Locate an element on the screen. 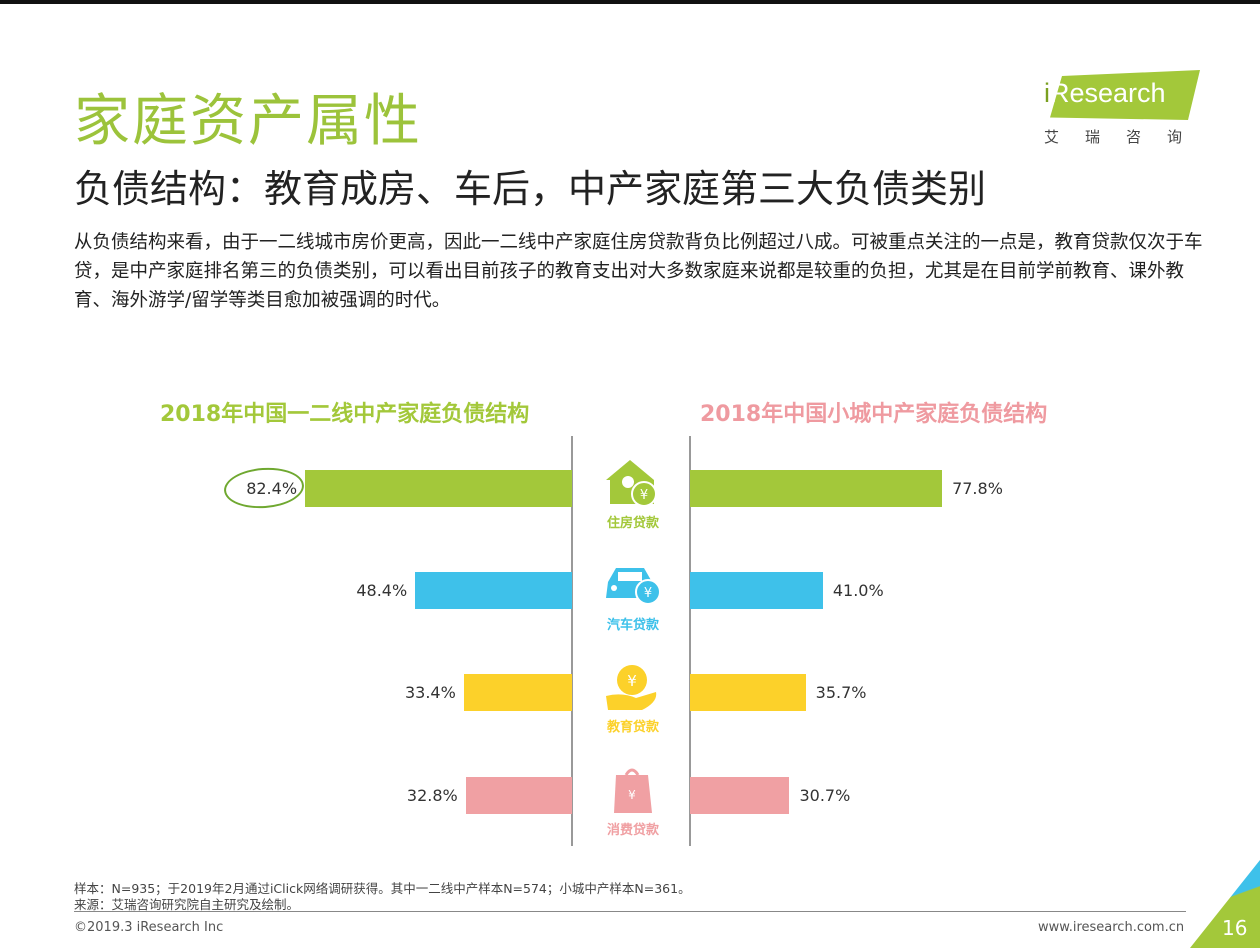 Image resolution: width=1260 pixels, height=948 pixels. hand-coin-icon: ¥ is located at coordinates (632, 687).